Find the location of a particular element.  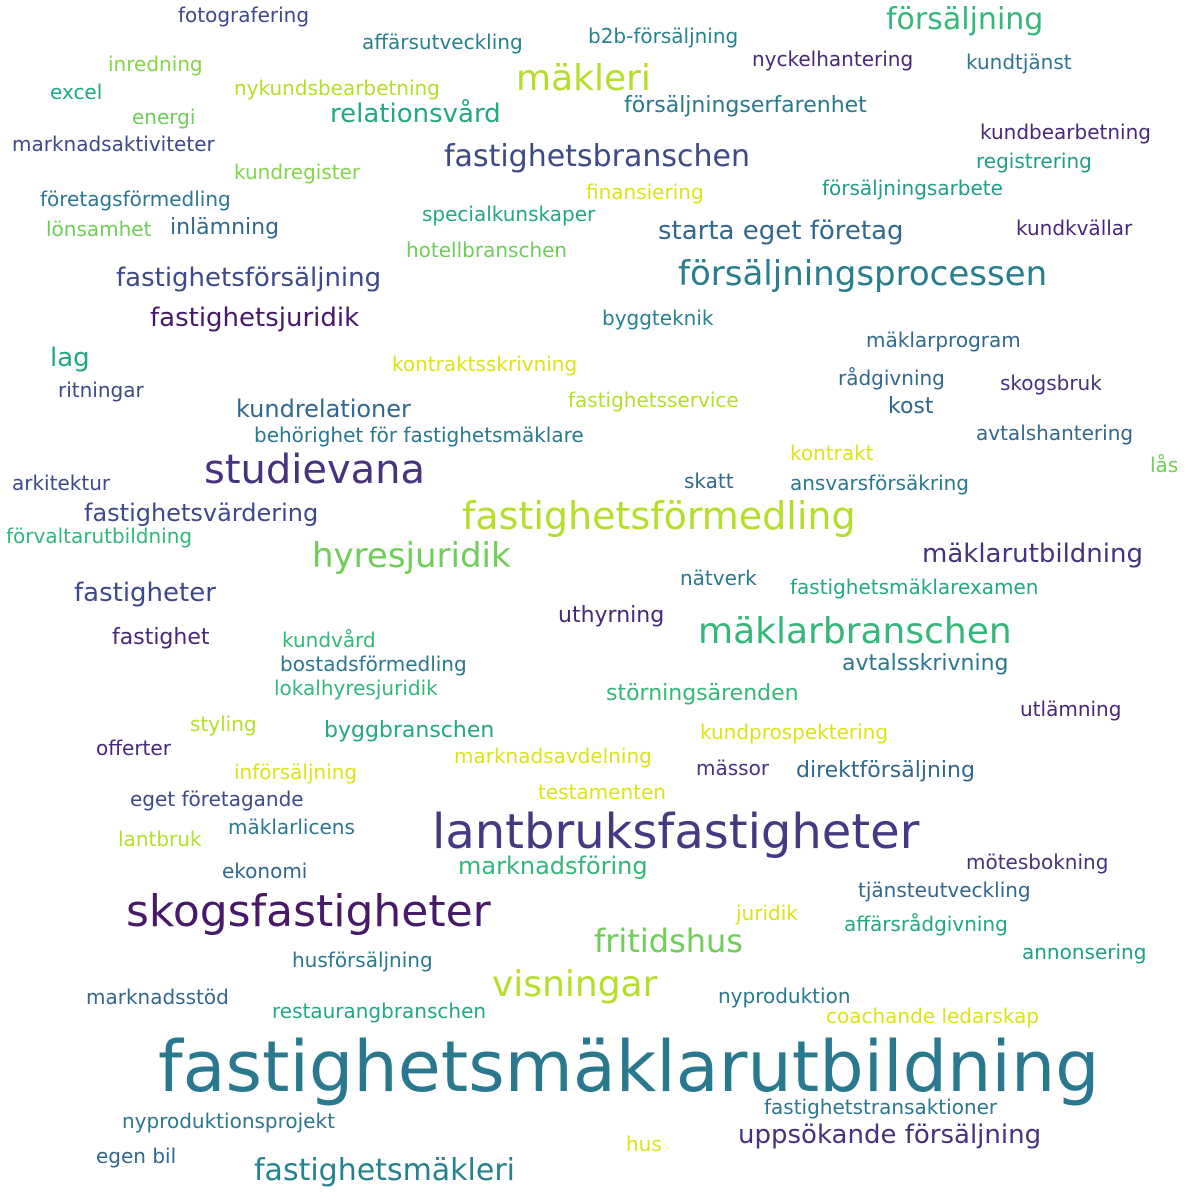

word-inlamning: inlämning is located at coordinates (225, 227).